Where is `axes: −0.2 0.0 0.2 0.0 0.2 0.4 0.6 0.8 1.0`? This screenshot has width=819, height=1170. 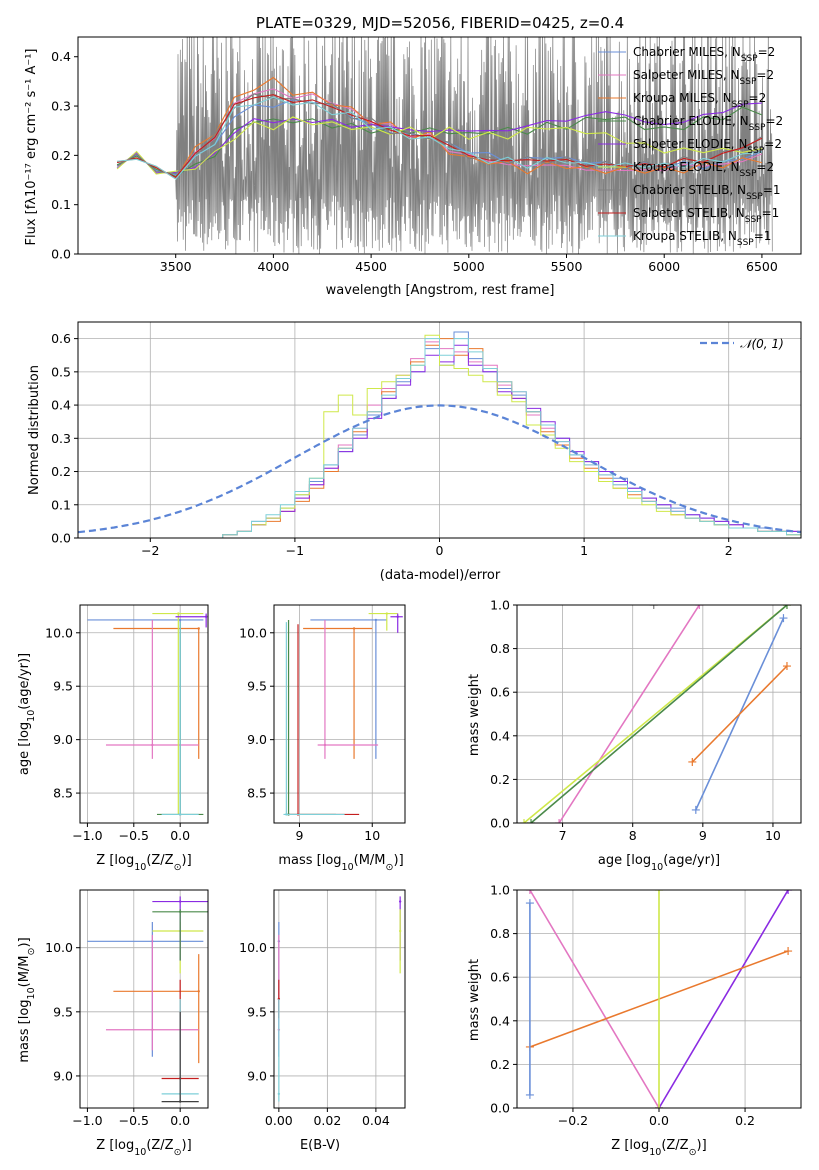 axes: −0.2 0.0 0.2 0.0 0.2 0.4 0.6 0.8 1.0 is located at coordinates (646, 1005).